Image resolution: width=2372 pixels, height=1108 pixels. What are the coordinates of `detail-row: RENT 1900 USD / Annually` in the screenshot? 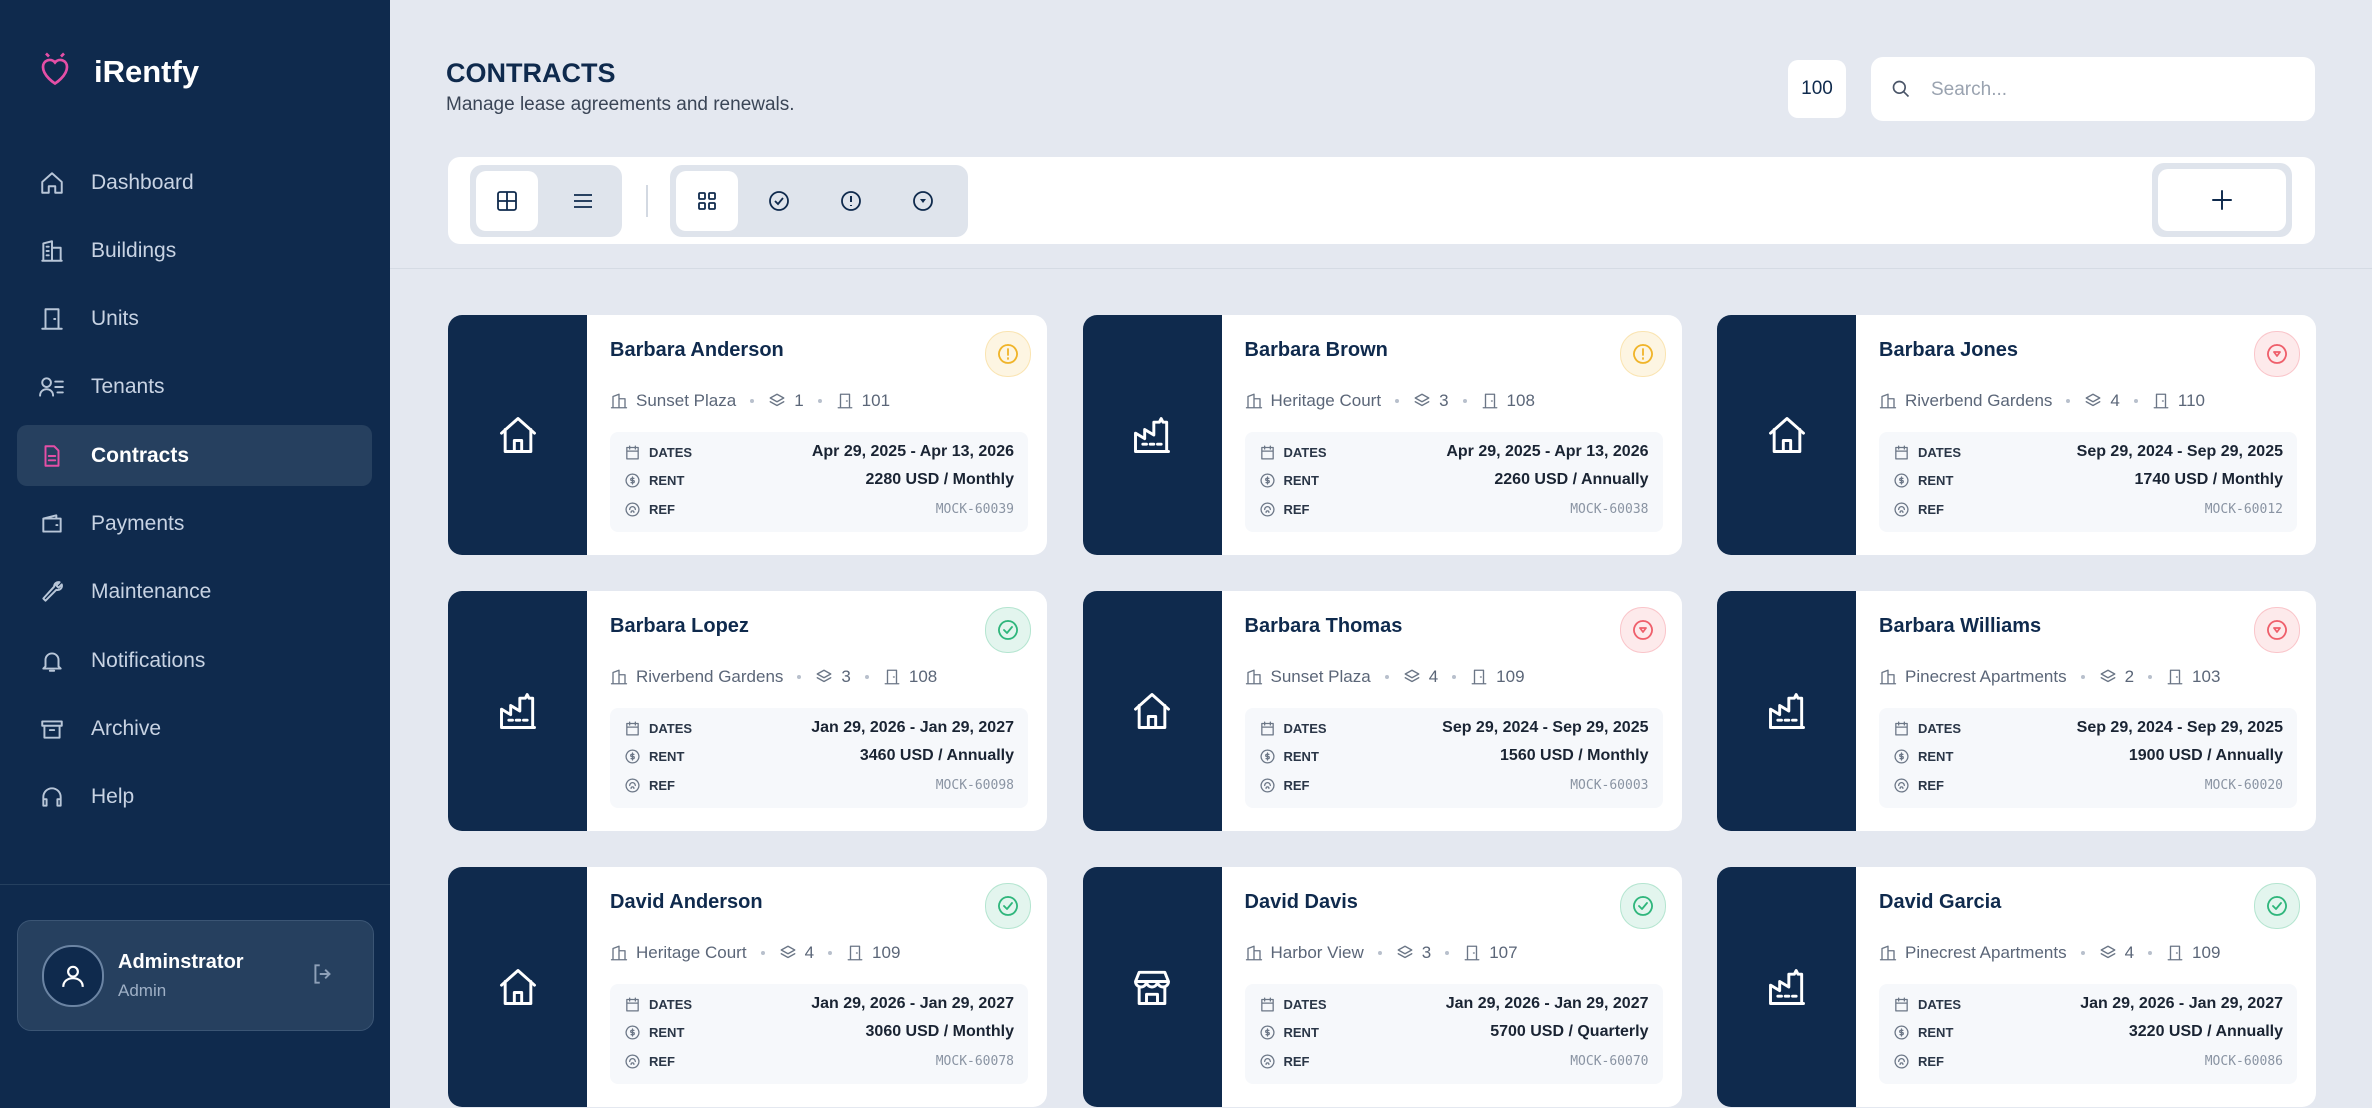 It's located at (2088, 756).